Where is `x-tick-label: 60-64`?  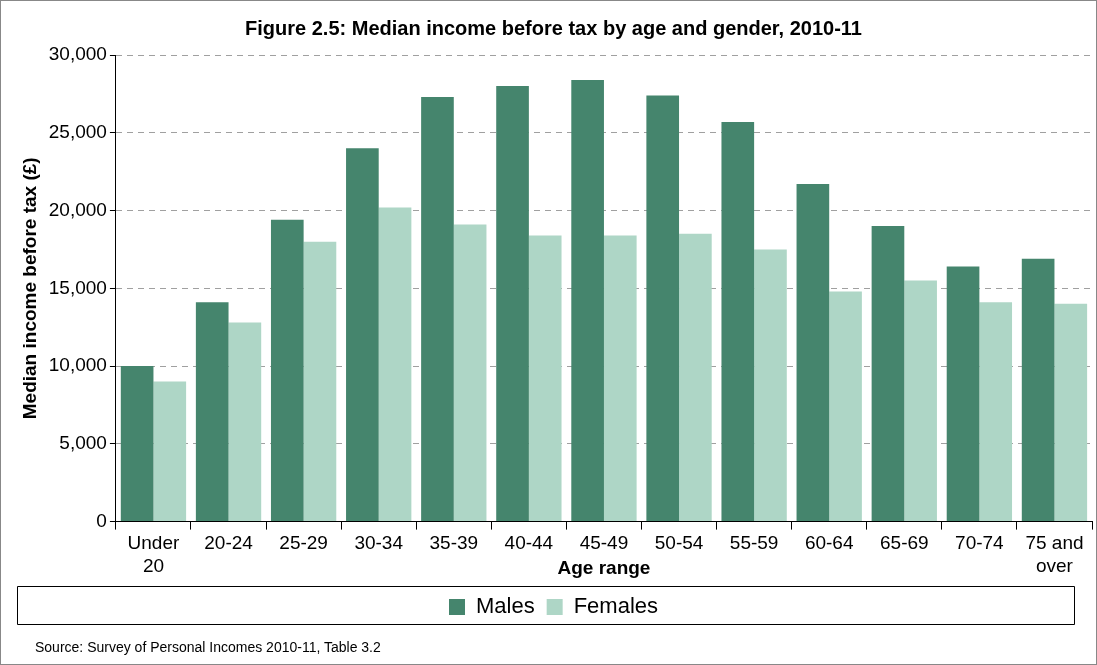
x-tick-label: 60-64 is located at coordinates (829, 543).